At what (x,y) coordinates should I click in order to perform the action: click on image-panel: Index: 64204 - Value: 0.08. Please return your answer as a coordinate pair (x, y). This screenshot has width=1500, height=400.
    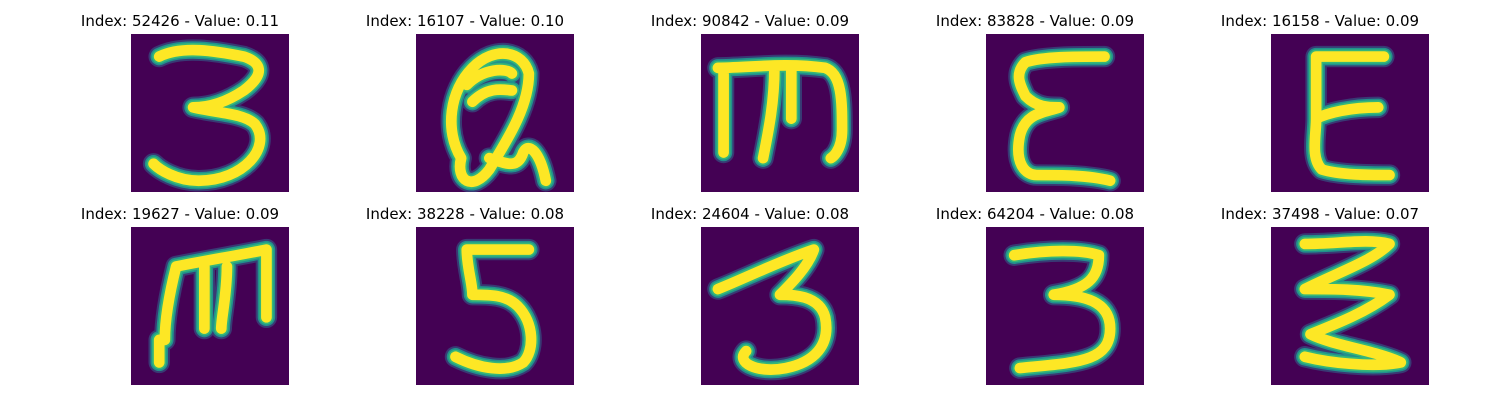
    Looking at the image, I should click on (1035, 289).